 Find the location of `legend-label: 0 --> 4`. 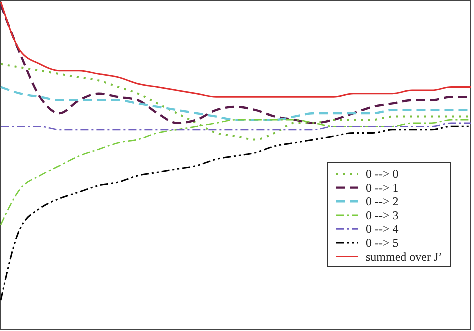

legend-label: 0 --> 4 is located at coordinates (382, 229).